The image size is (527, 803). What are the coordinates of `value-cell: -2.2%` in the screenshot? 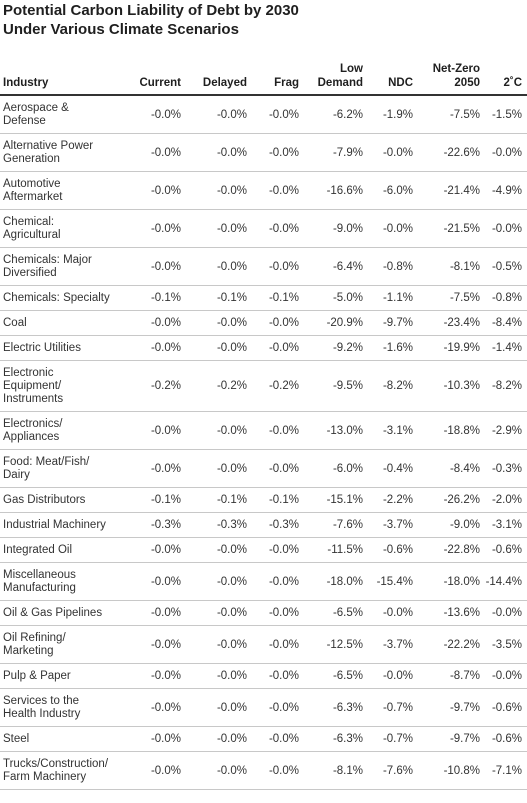 It's located at (393, 500).